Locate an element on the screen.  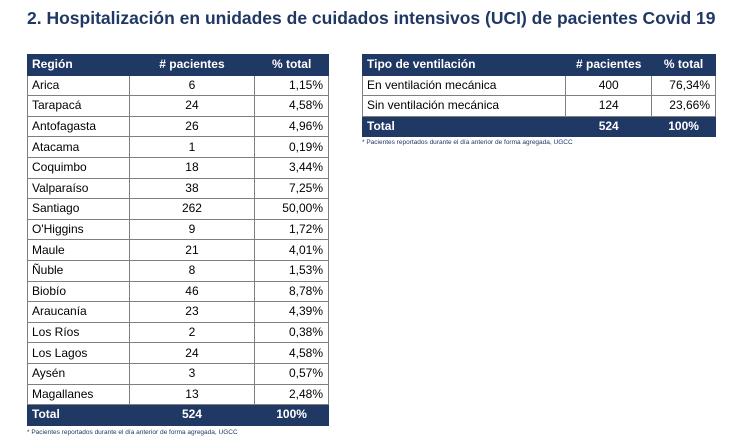
table-row: Araucanía 23 4,39% is located at coordinates (178, 312).